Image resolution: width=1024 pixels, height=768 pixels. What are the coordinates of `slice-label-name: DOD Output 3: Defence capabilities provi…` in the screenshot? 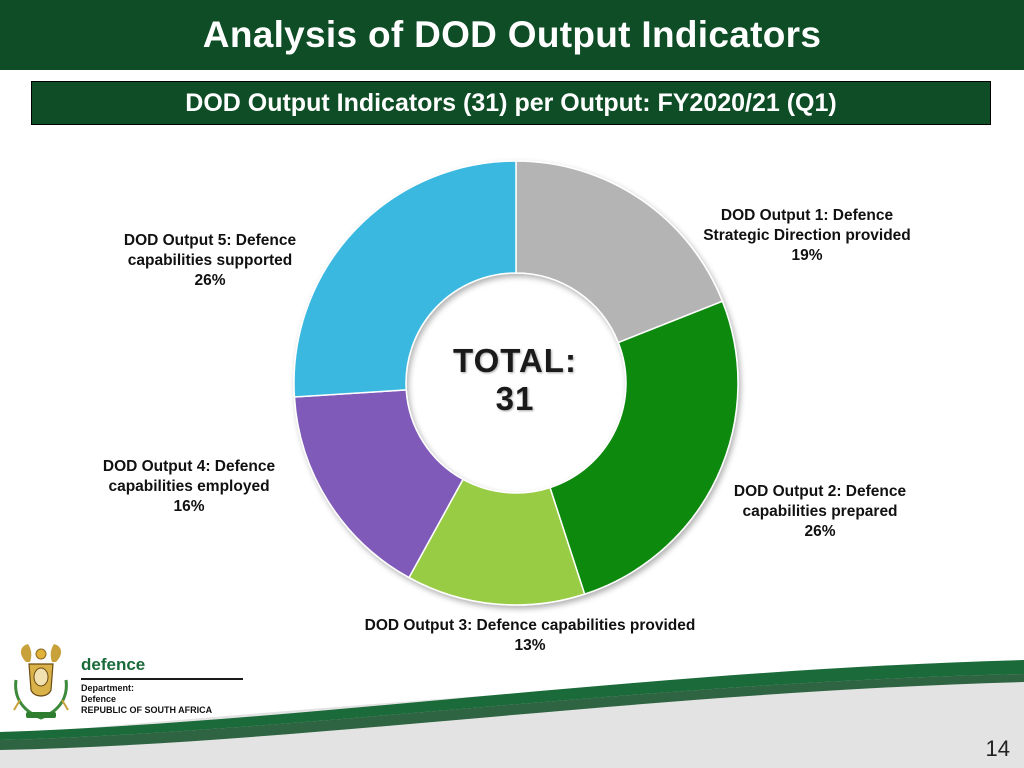 It's located at (530, 625).